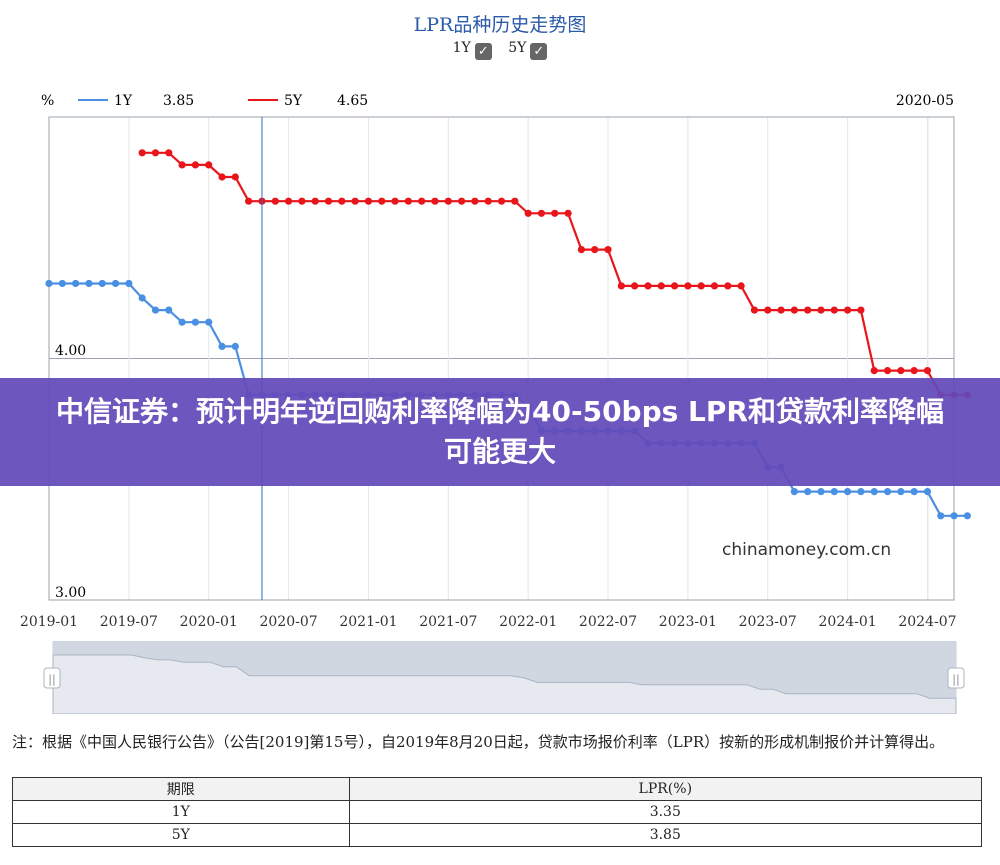 This screenshot has width=1000, height=865. I want to click on toggle-5y: 5Y ✓, so click(528, 50).